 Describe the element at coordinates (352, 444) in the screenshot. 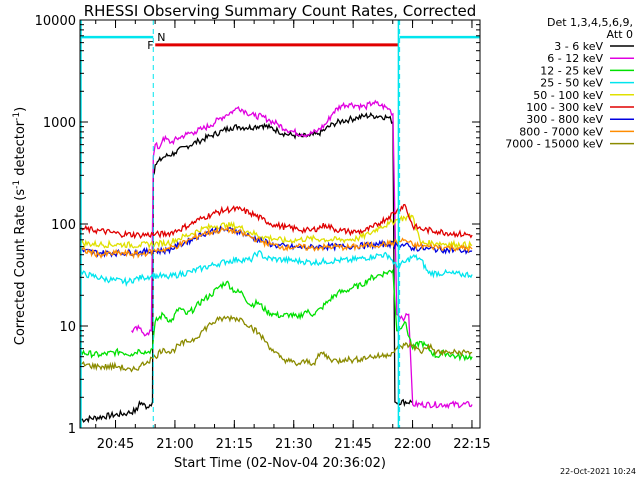

I see `x-tick-label-5: 21:45` at that location.